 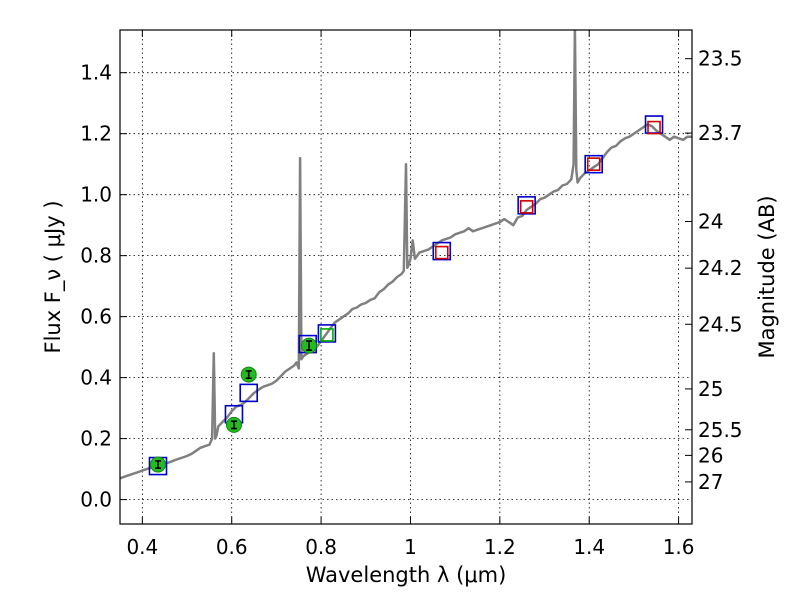 I want to click on right-tick-label: 27, so click(x=710, y=482).